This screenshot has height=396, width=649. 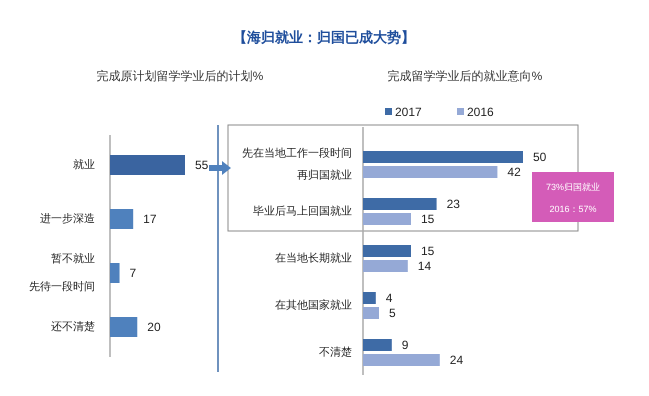 What do you see at coordinates (465, 76) in the screenshot?
I see `chart-title: 完成留学学业后的就业意向%` at bounding box center [465, 76].